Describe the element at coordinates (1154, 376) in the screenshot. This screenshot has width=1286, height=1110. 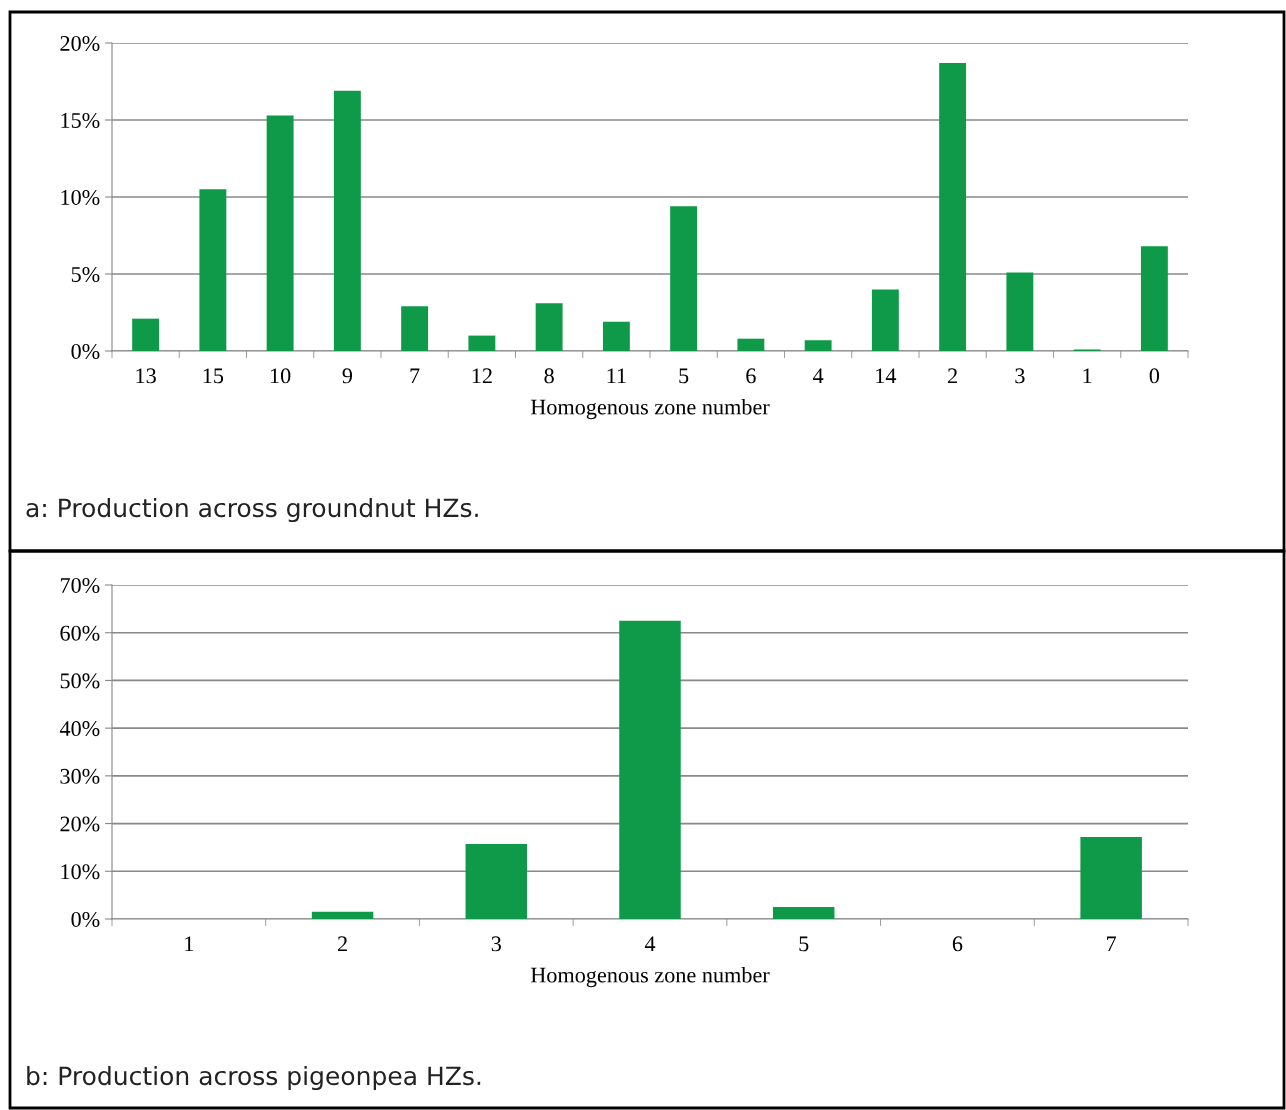
I see `x-tick-label: 0` at that location.